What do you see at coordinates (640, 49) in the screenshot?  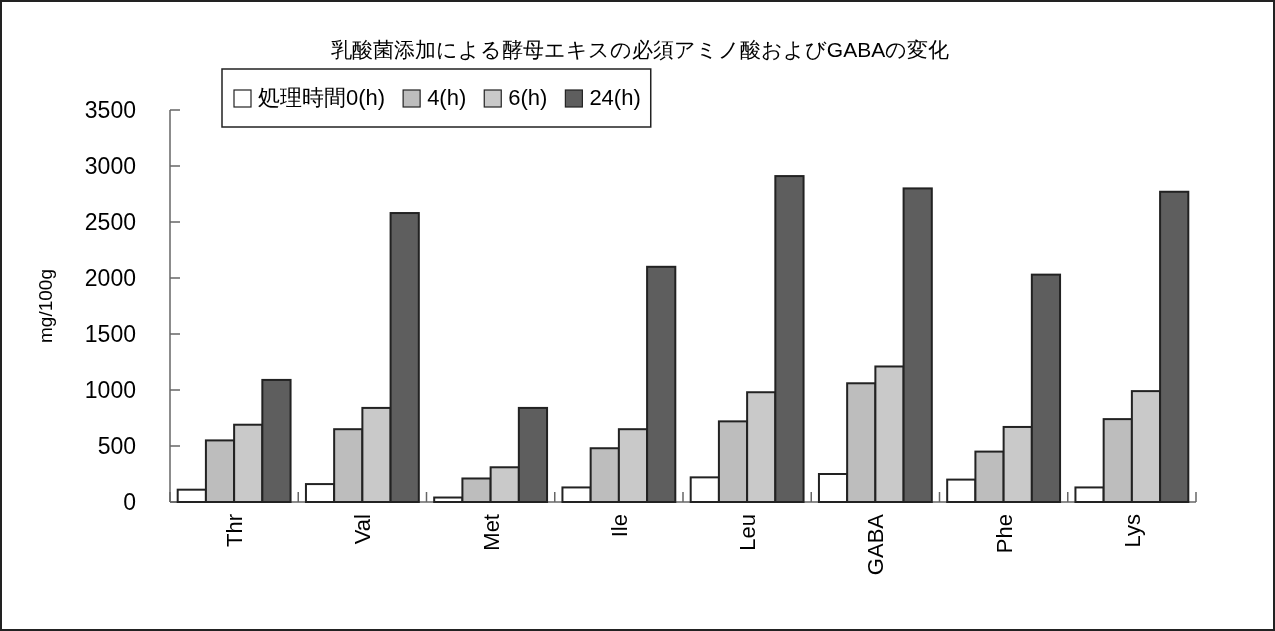 I see `chart-title: 乳酸菌添加による酵母エキスの必須アミノ酸およびGABAの変化` at bounding box center [640, 49].